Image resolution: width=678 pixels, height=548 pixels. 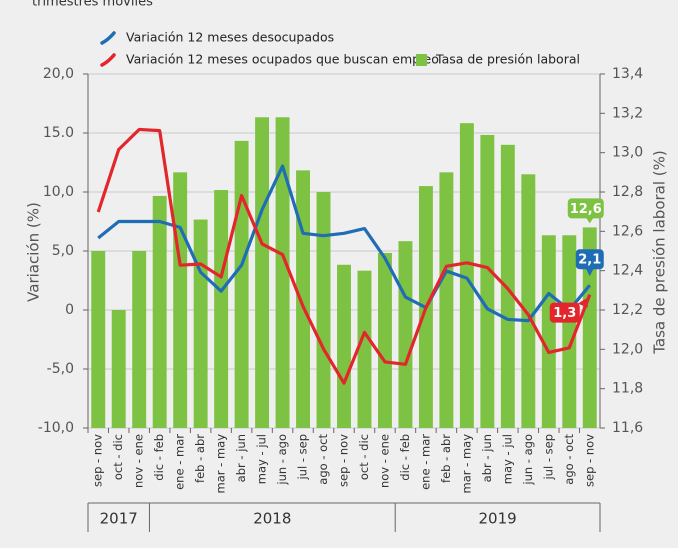 I want to click on y-tick-label: 20,0, so click(x=58, y=74).